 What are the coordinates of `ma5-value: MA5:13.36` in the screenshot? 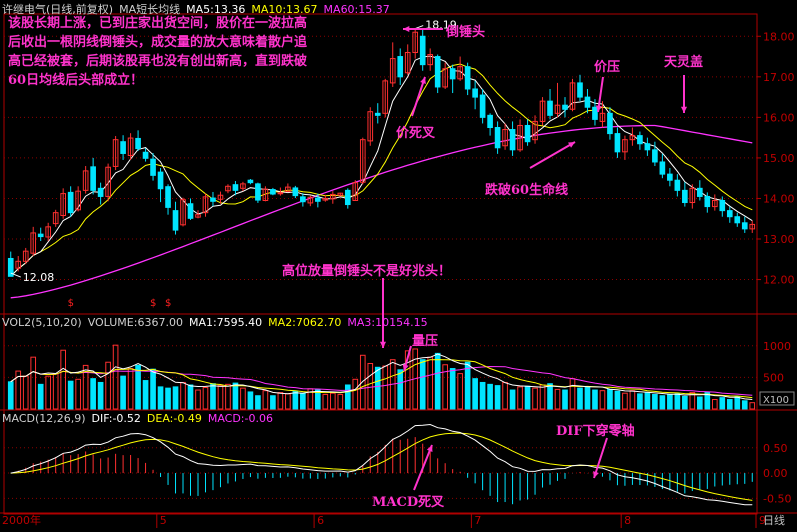 It's located at (216, 9).